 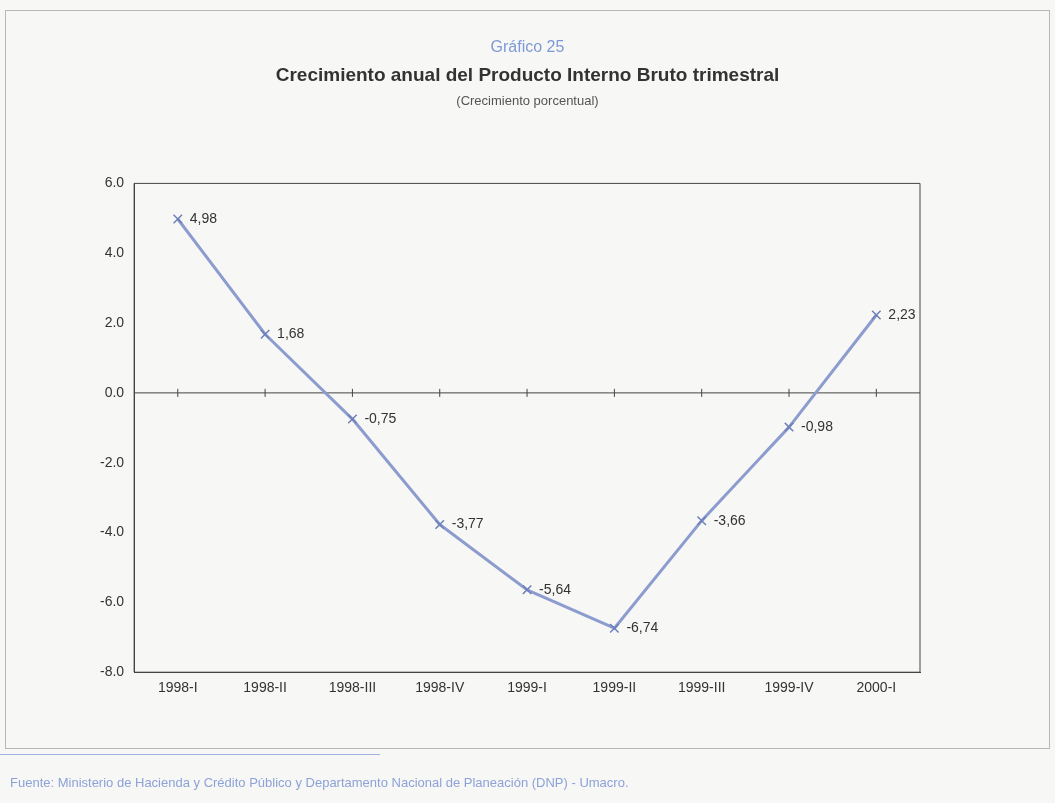 I want to click on y-tick-label: 0.0, so click(x=114, y=391).